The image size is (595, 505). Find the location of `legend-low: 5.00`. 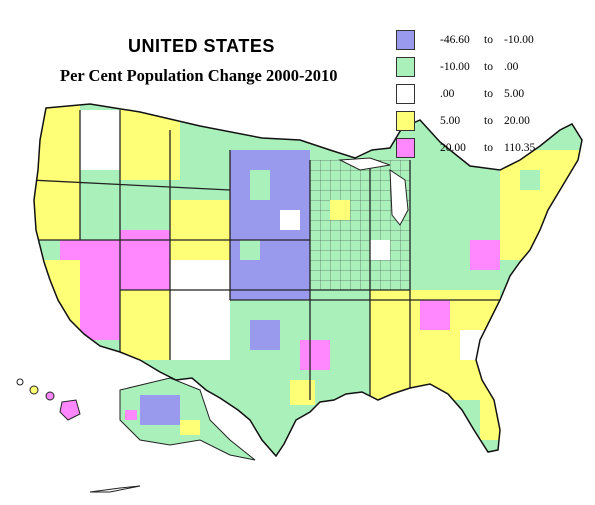

legend-low: 5.00 is located at coordinates (450, 121).